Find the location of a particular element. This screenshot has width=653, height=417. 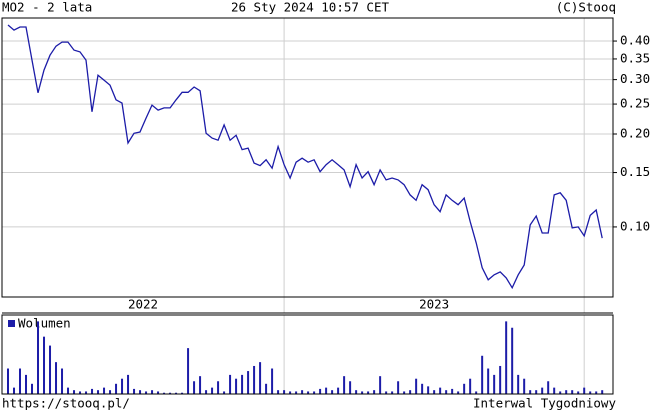

x-period-label: 2022 is located at coordinates (143, 304).